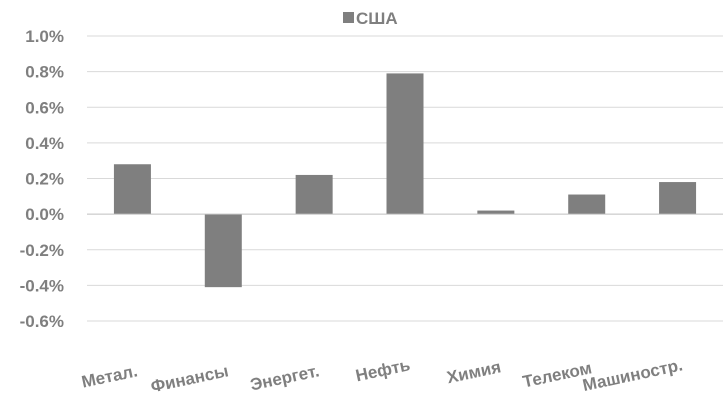 This screenshot has width=723, height=394. I want to click on y-tick-label: 1.0%, so click(44, 36).